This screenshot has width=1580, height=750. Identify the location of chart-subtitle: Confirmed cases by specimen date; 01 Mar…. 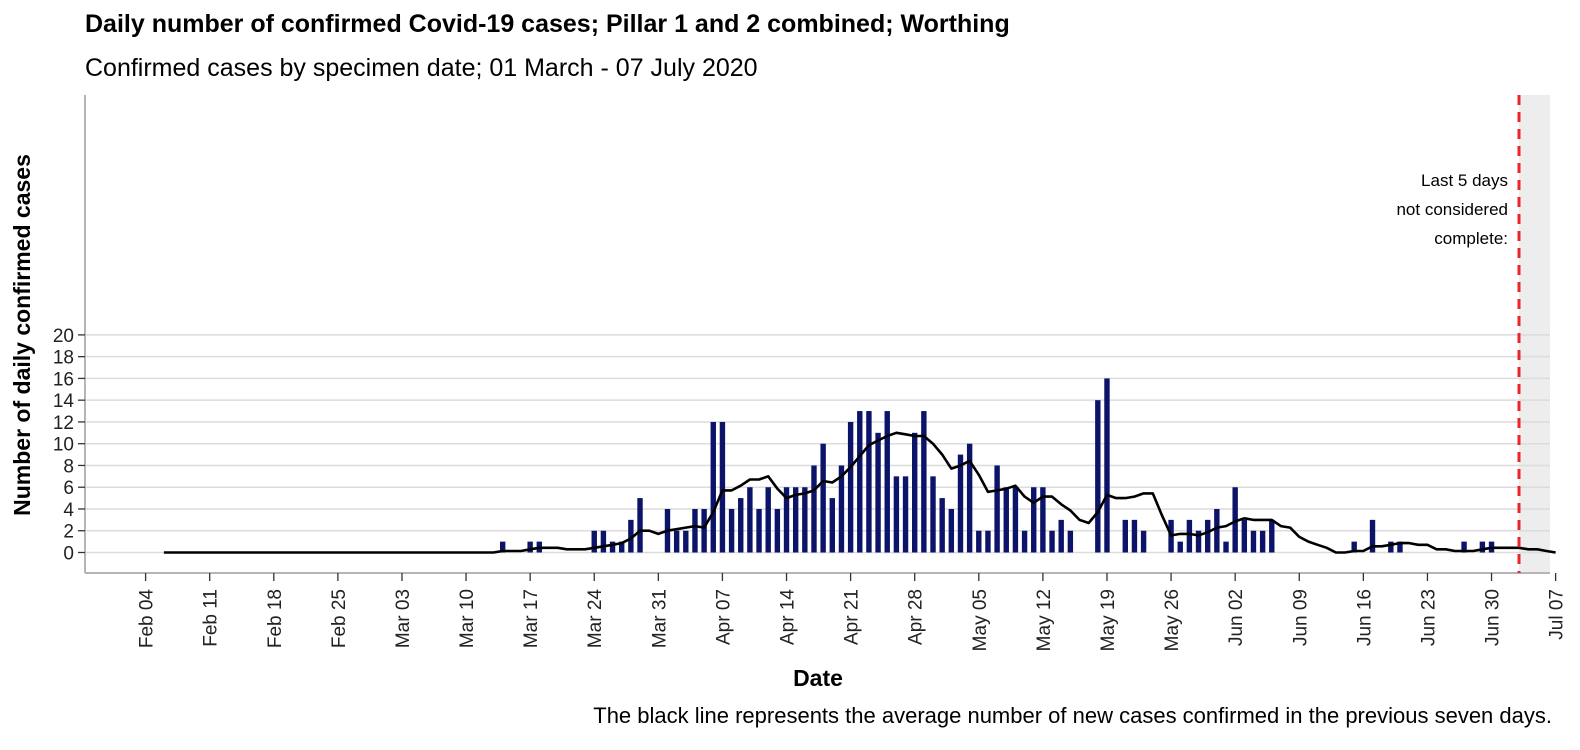
(421, 68).